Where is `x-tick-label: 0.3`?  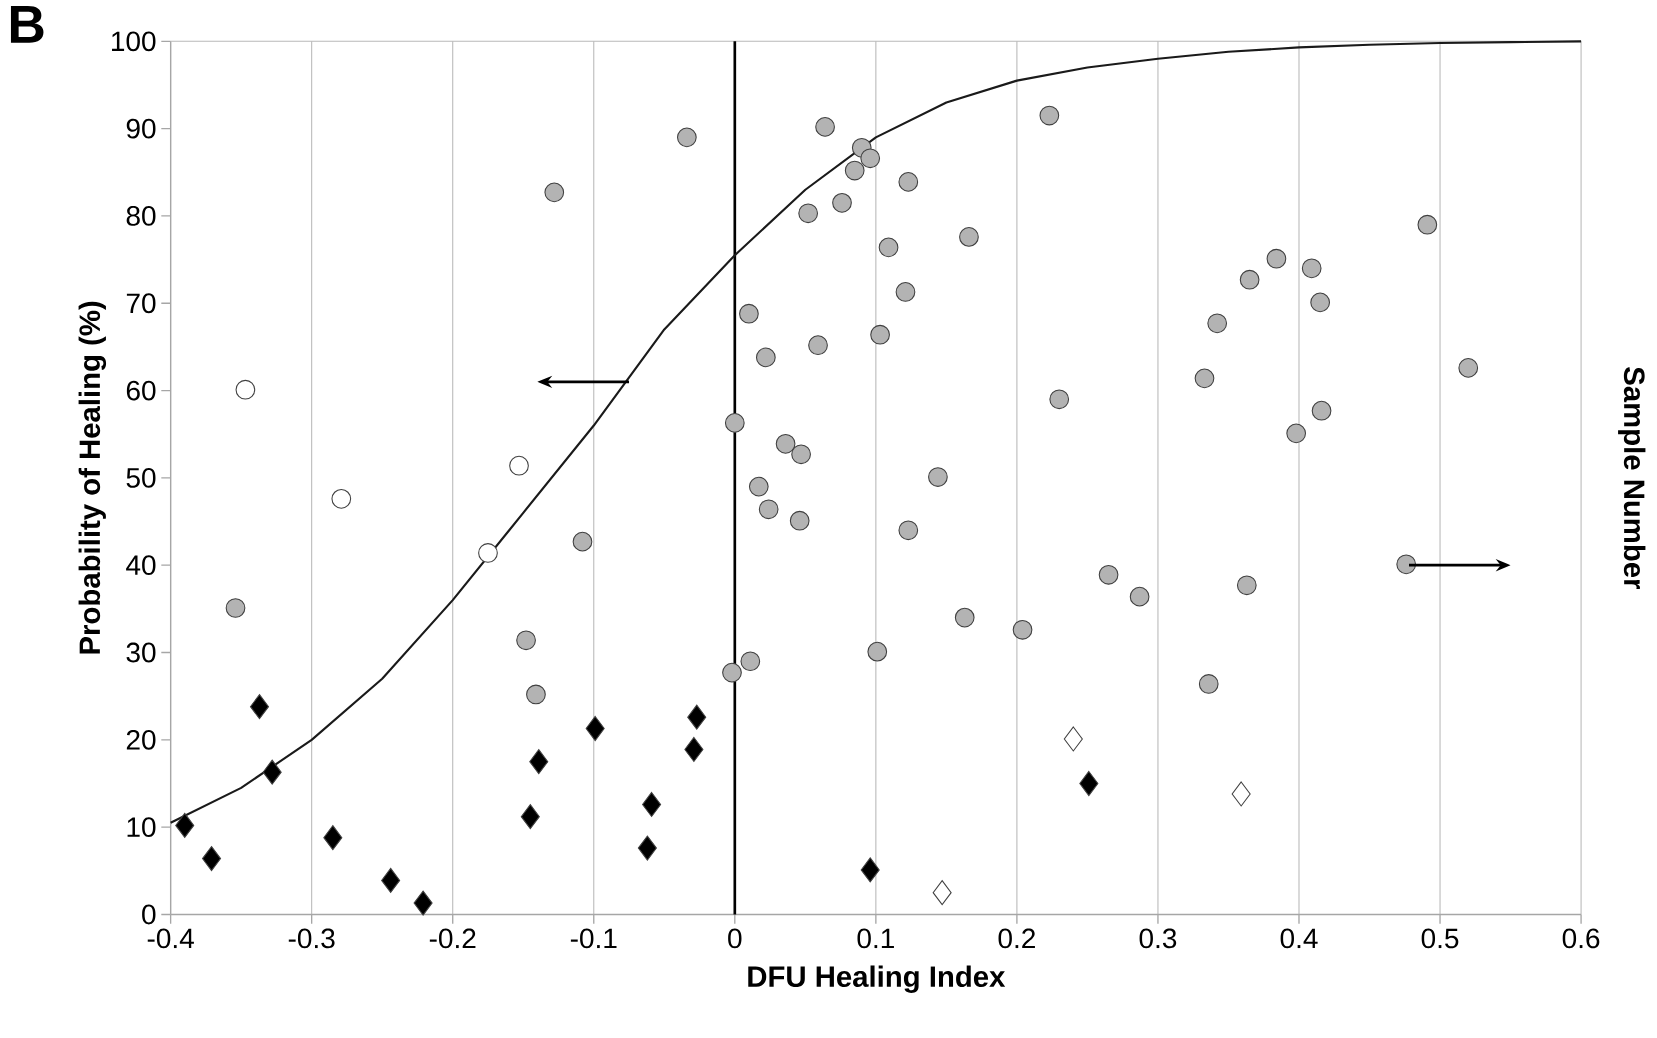
x-tick-label: 0.3 is located at coordinates (1158, 938).